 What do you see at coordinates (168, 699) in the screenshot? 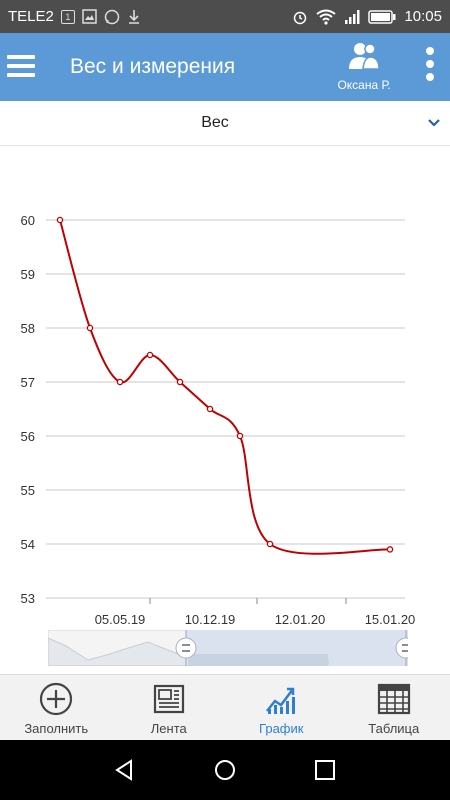
I see `newspaper-icon` at bounding box center [168, 699].